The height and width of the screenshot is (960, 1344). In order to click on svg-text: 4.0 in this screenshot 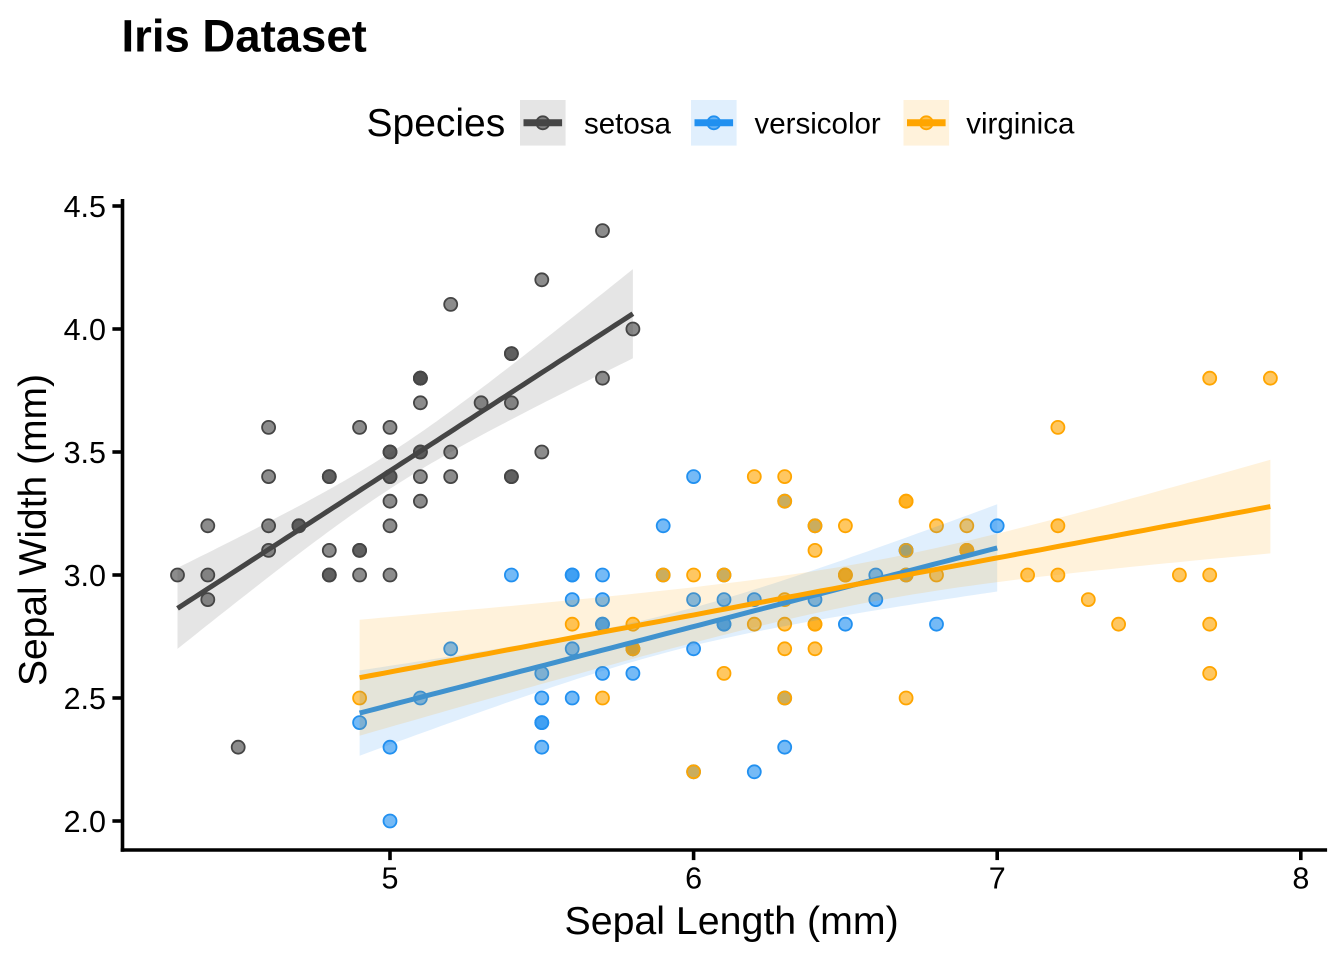, I will do `click(85, 330)`.